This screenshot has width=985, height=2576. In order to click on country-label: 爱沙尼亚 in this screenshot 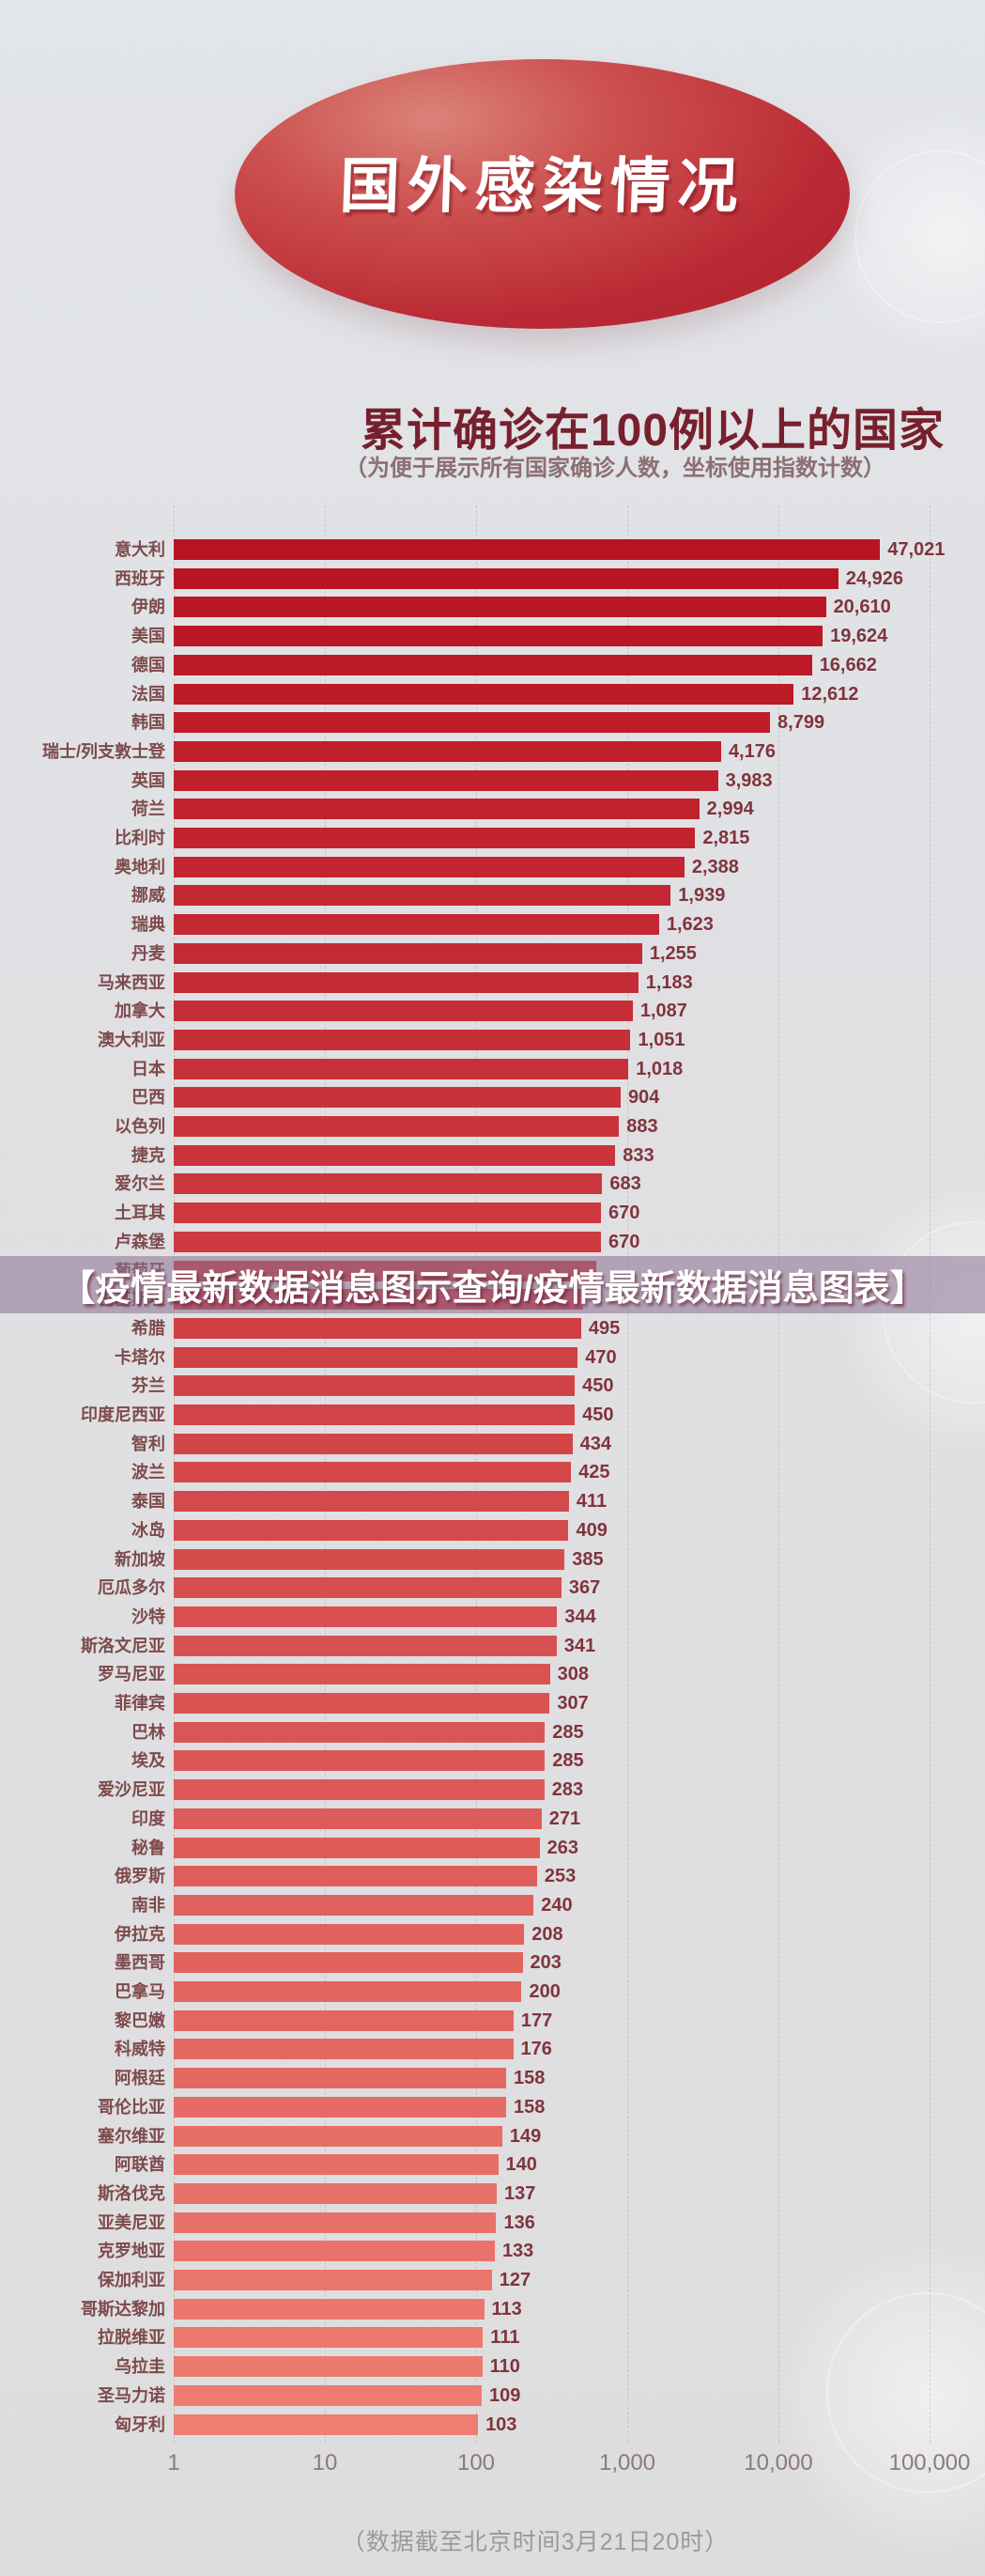, I will do `click(131, 1790)`.